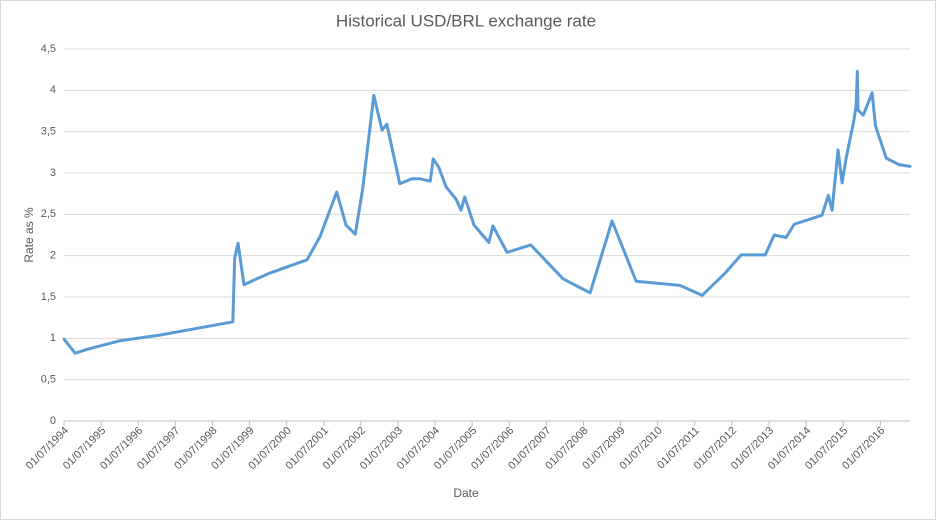 This screenshot has width=936, height=520. Describe the element at coordinates (48, 49) in the screenshot. I see `y-tick-label: 4,5` at that location.